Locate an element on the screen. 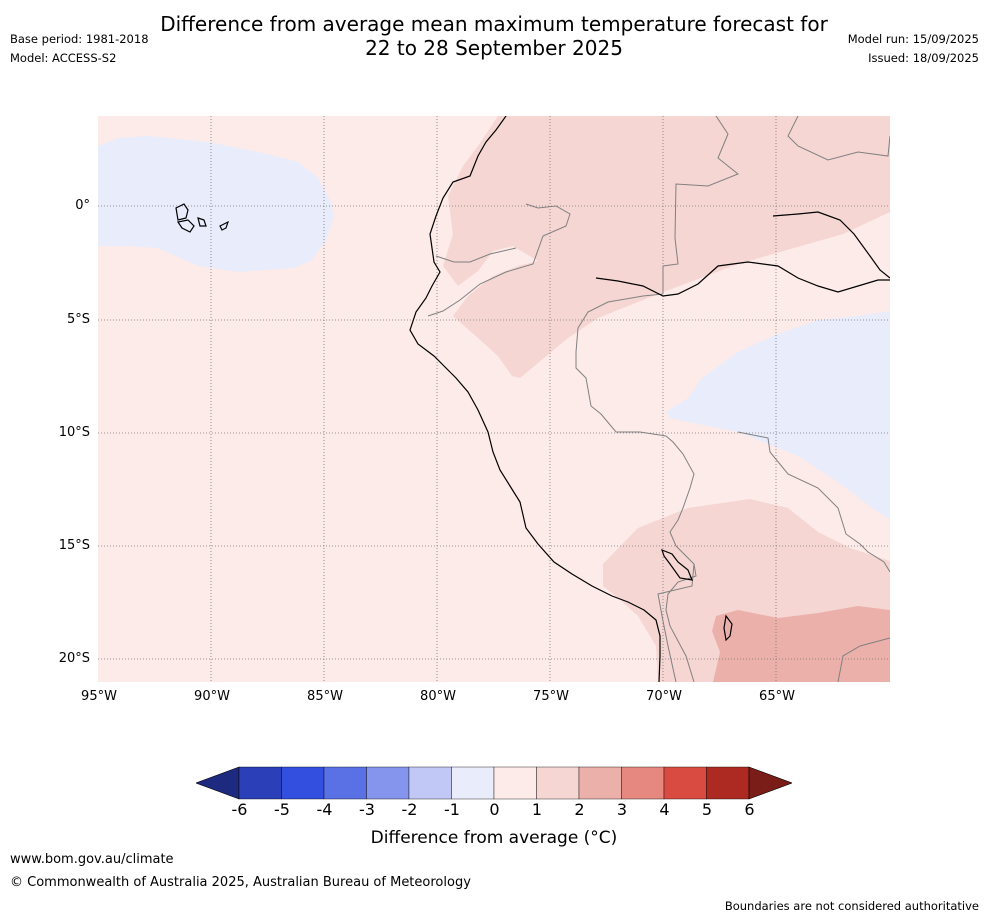 Image resolution: width=988 pixels, height=919 pixels. colorbar-tick: -4 is located at coordinates (324, 809).